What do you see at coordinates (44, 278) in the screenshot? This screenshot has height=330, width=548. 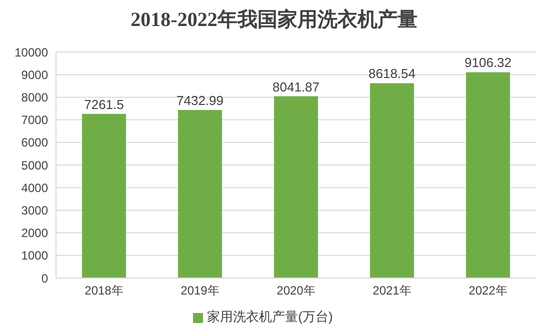 I see `y-tick-label: 0` at bounding box center [44, 278].